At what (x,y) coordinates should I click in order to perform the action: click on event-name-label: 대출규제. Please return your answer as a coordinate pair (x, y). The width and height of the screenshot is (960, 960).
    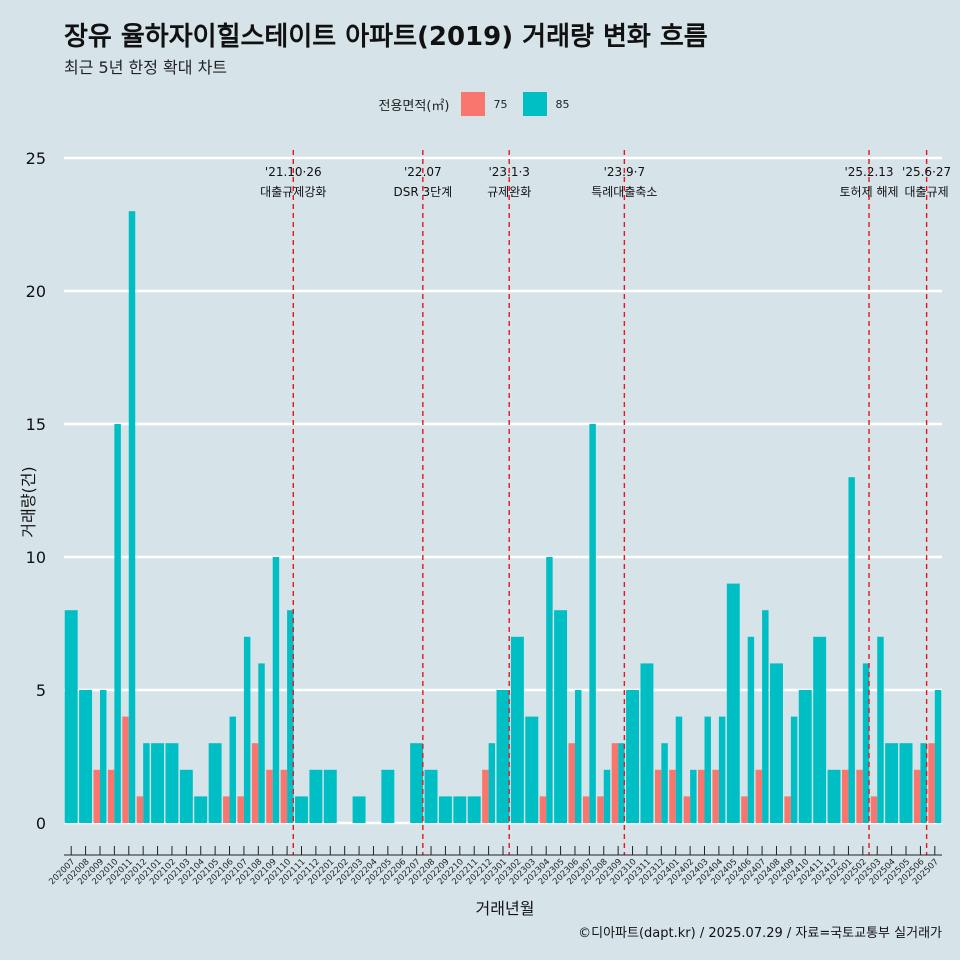
    Looking at the image, I should click on (927, 192).